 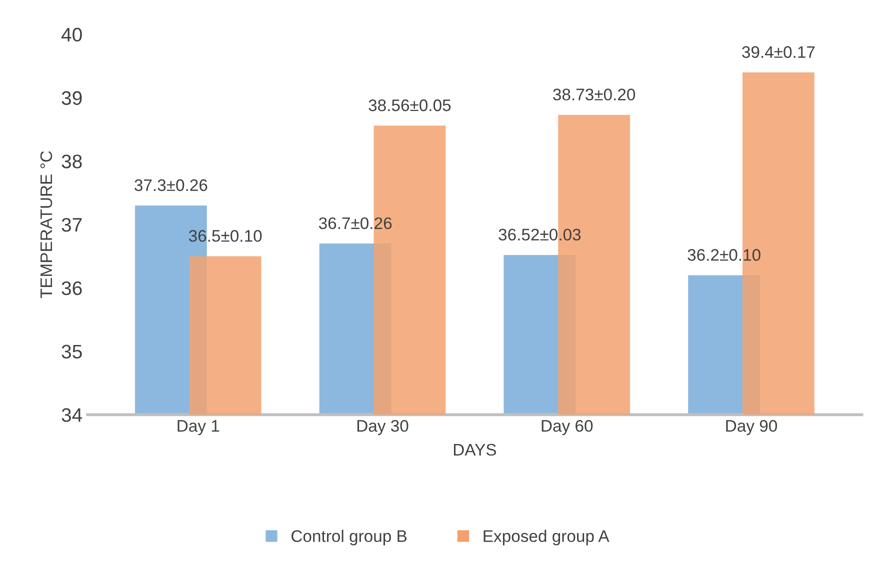 I want to click on y-tick-label: 36, so click(x=72, y=288).